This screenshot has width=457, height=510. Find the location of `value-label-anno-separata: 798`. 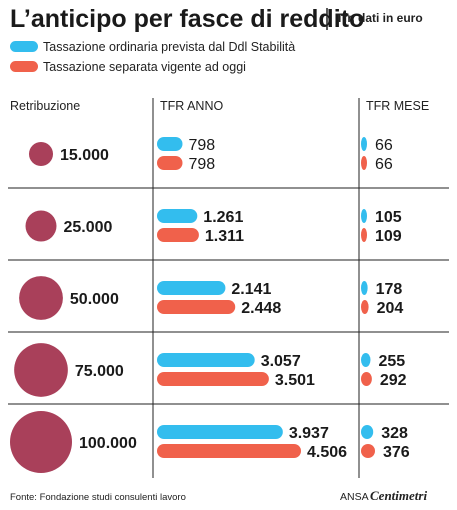

value-label-anno-separata: 798 is located at coordinates (202, 164).